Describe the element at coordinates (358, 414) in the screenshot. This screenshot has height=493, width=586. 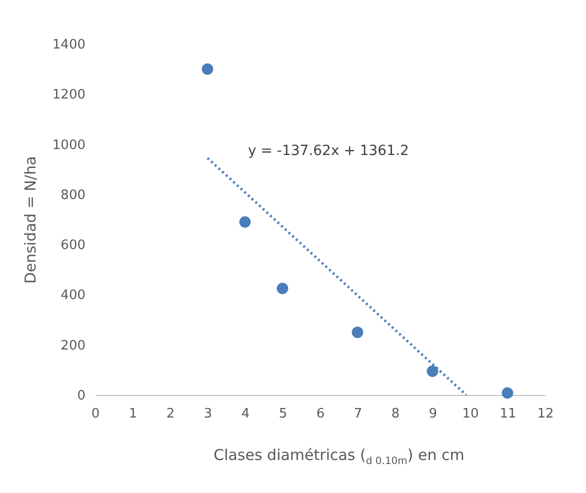
I see `x-tick-label: 7` at that location.